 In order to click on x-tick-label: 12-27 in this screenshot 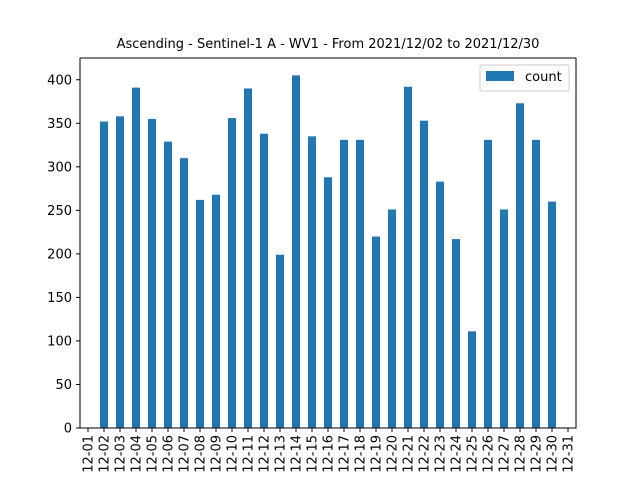, I will do `click(505, 454)`.